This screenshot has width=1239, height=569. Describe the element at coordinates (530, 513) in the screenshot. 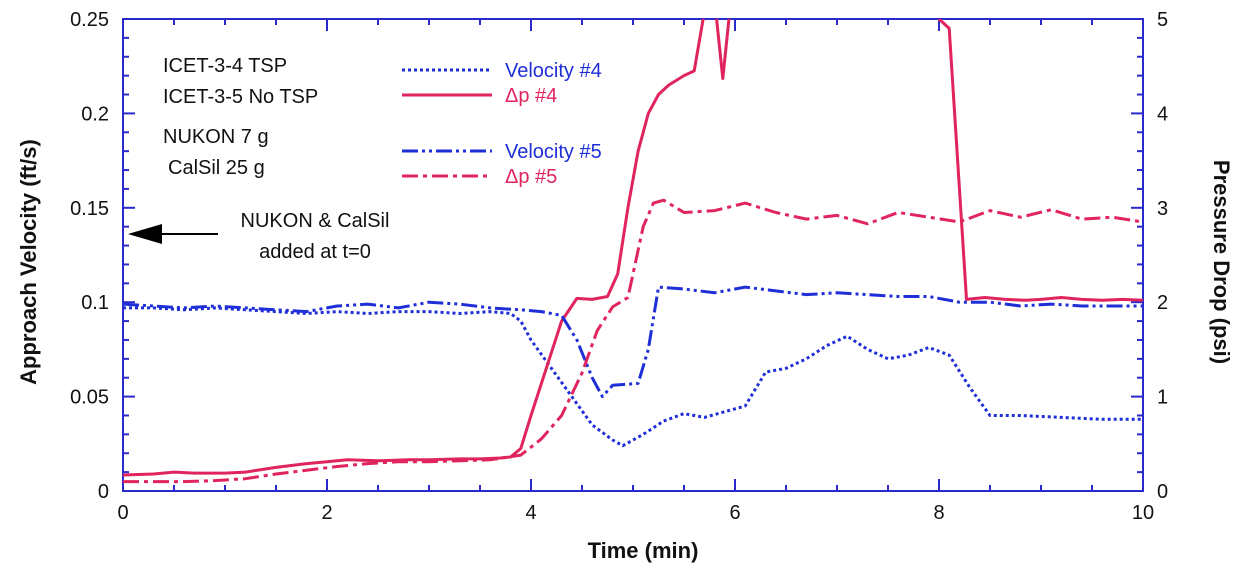

I see `x-tick-label: 4` at that location.